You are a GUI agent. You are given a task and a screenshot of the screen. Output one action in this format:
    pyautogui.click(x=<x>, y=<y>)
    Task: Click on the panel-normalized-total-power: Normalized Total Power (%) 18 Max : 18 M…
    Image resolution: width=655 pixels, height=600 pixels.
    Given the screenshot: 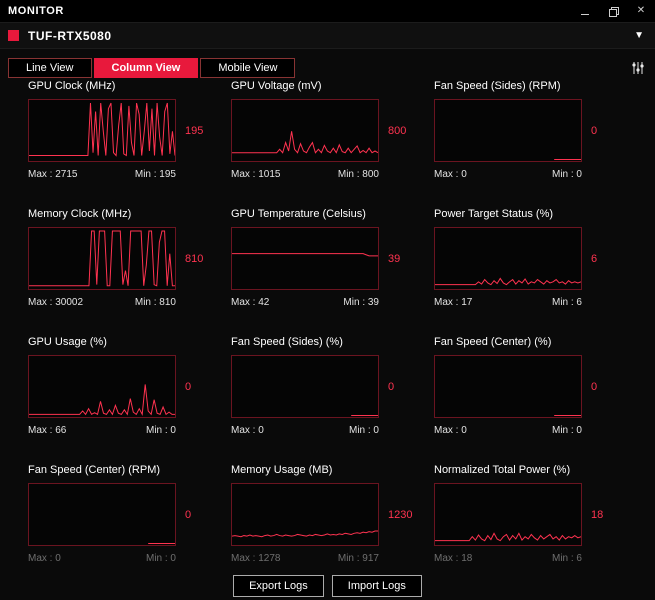 What is the action you would take?
    pyautogui.click(x=535, y=528)
    